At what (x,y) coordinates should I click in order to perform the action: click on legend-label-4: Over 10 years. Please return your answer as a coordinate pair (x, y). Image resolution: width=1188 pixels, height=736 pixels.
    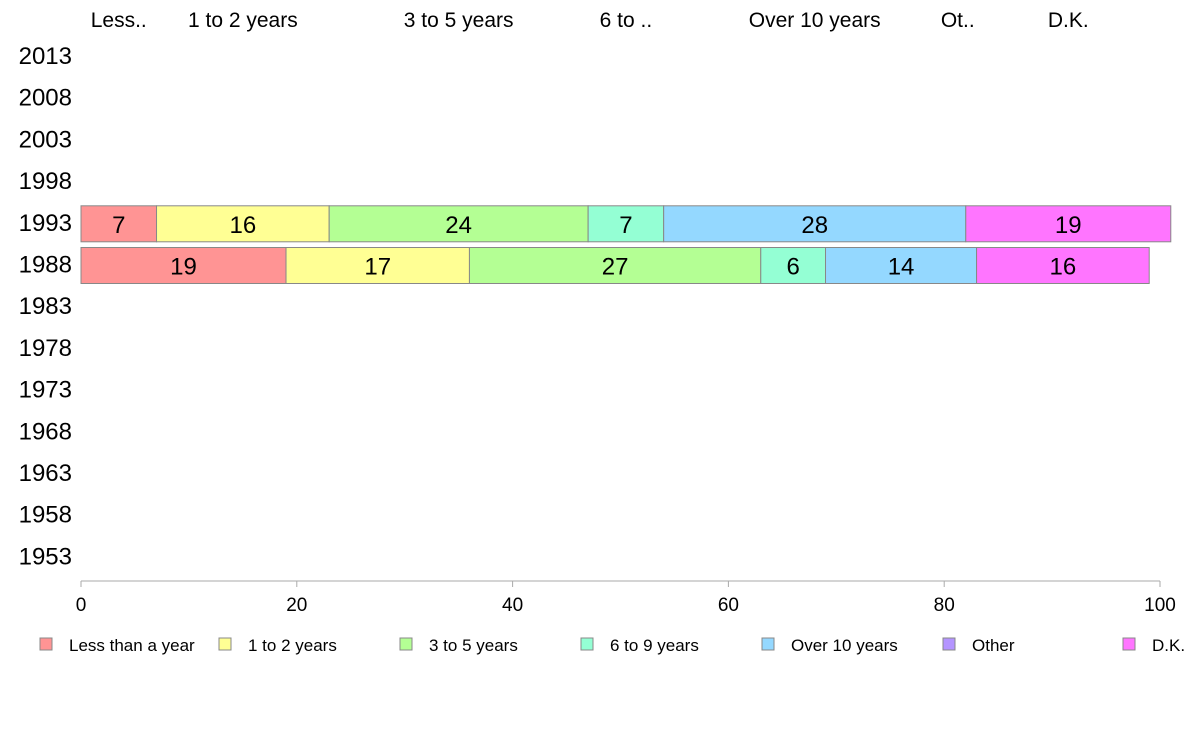
    Looking at the image, I should click on (844, 645).